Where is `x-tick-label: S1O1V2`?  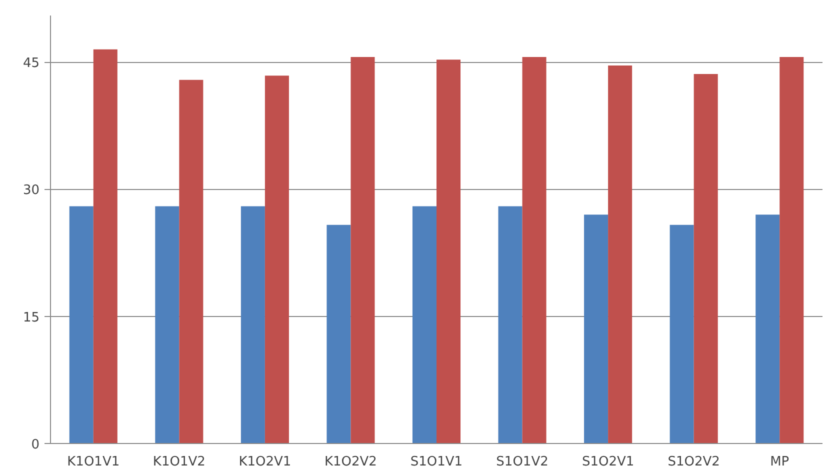
x-tick-label: S1O1V2 is located at coordinates (522, 462).